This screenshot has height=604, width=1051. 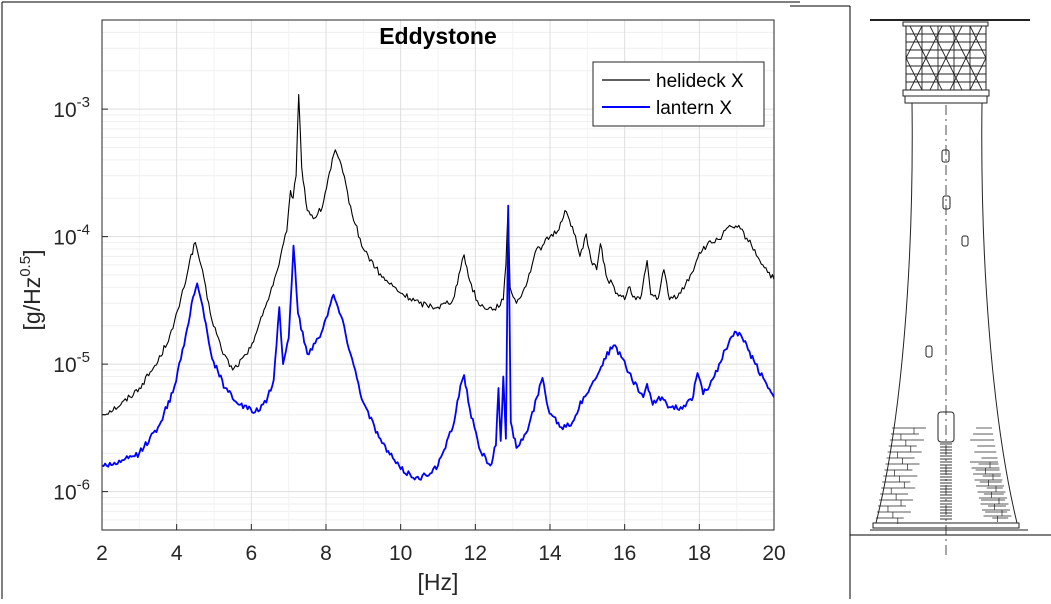 I want to click on chart-title: Eddystone, so click(x=438, y=36).